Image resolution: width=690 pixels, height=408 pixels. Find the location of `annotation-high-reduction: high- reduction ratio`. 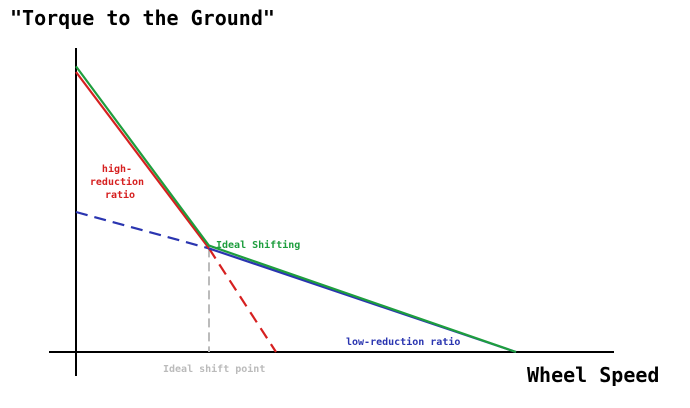

annotation-high-reduction: high- reduction ratio is located at coordinates (120, 182).